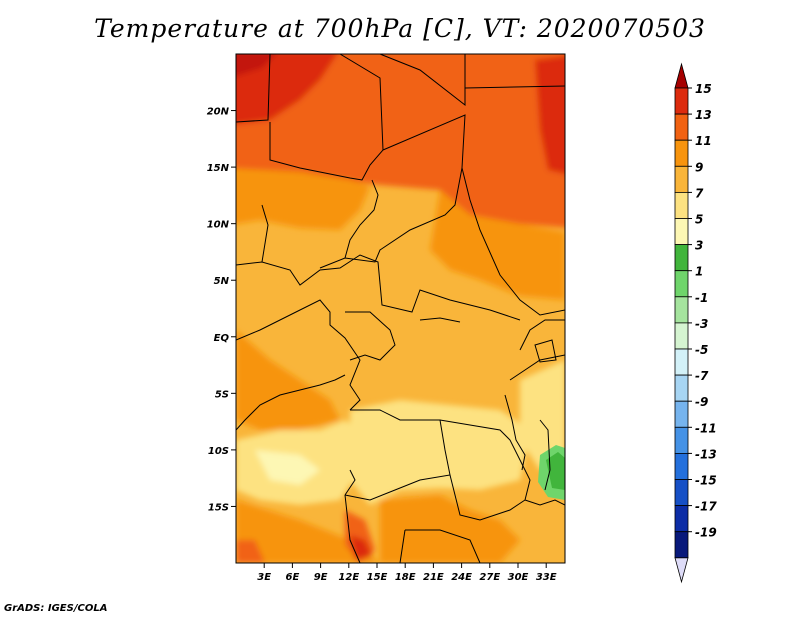 The height and width of the screenshot is (618, 800). Describe the element at coordinates (706, 507) in the screenshot. I see `colorbar-label: -17` at that location.